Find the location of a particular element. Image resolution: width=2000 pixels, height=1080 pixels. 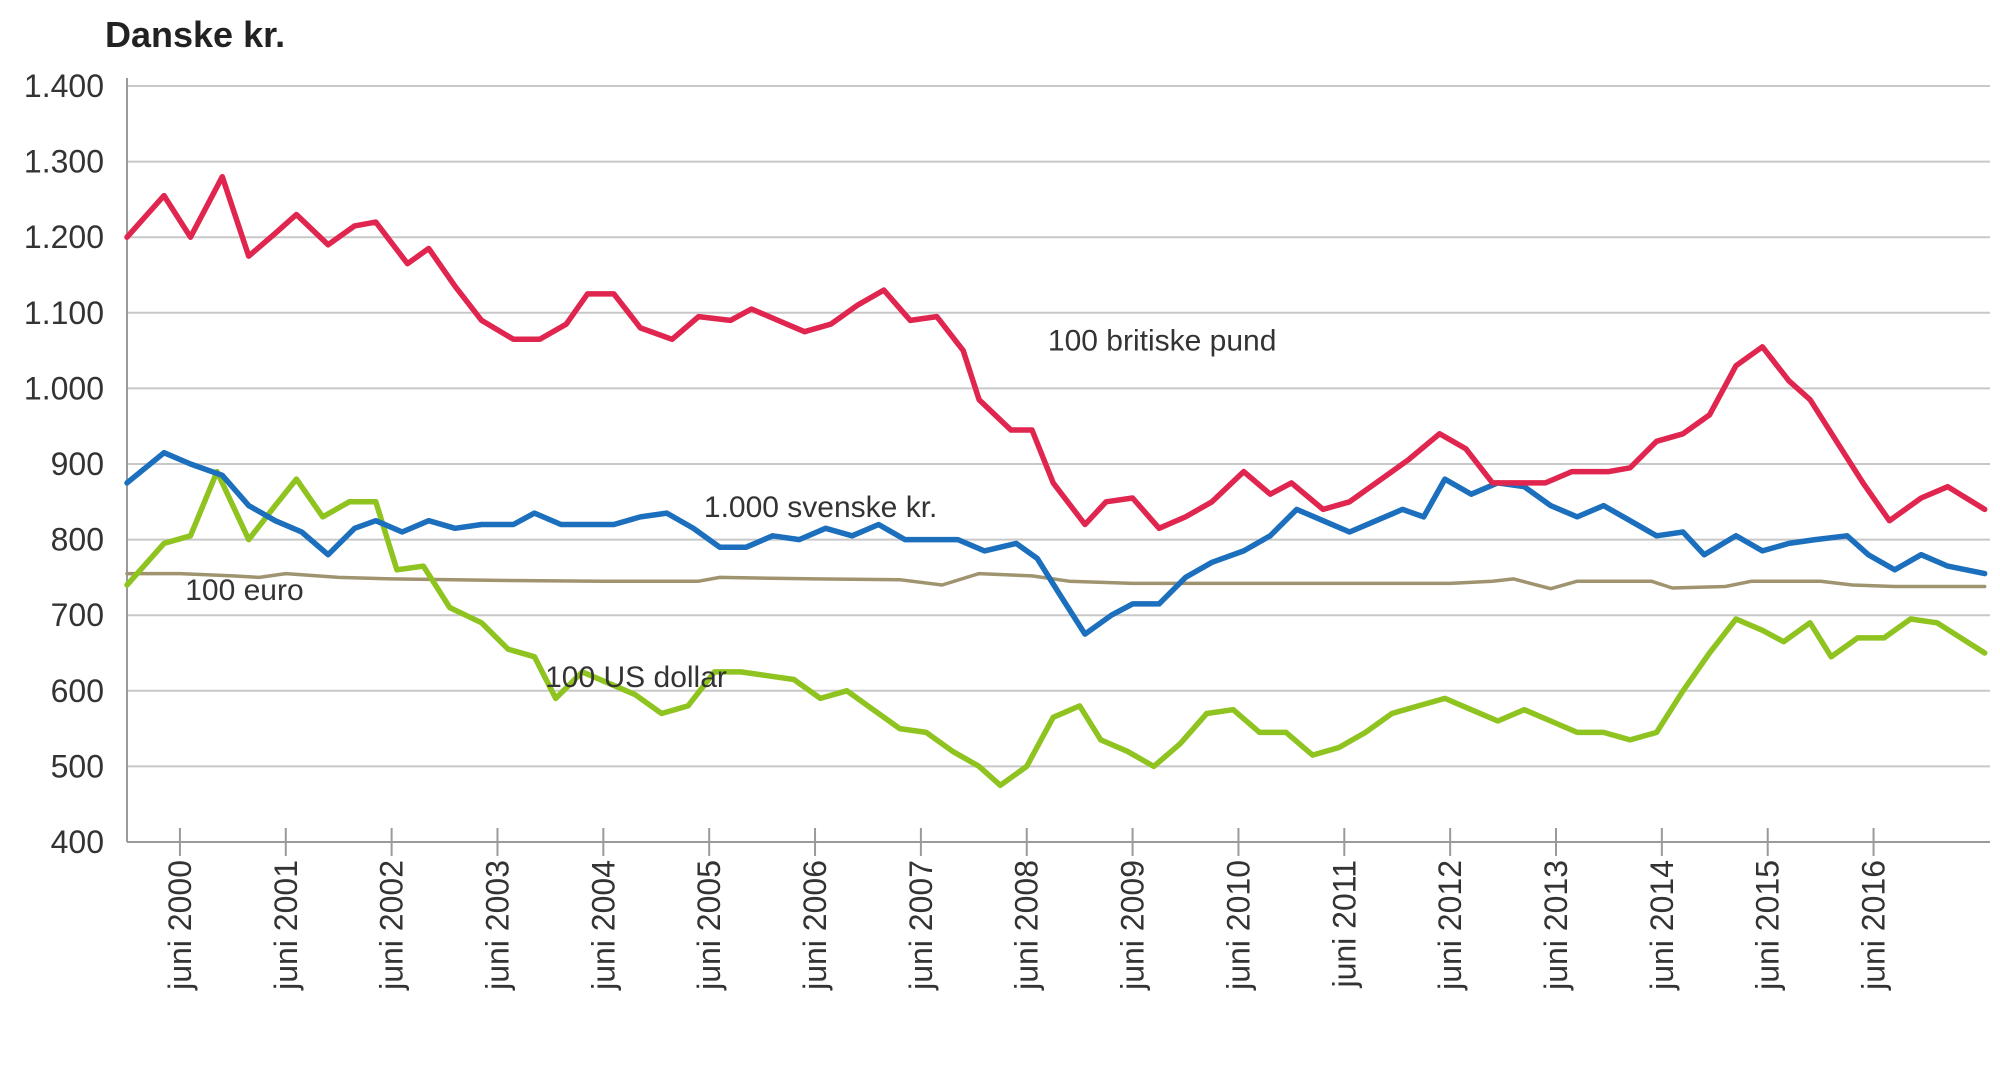

y-tick-label-900: 900 is located at coordinates (77, 464).